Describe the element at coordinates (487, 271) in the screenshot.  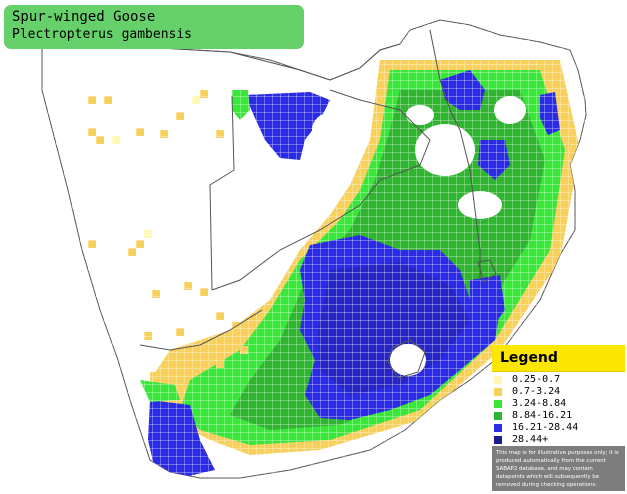
I see `border-swaziland` at that location.